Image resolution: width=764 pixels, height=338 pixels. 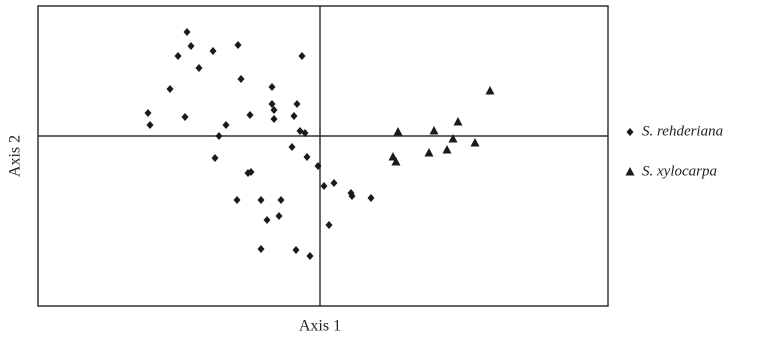 What do you see at coordinates (679, 171) in the screenshot?
I see `legend-label: S. xylocarpa` at bounding box center [679, 171].